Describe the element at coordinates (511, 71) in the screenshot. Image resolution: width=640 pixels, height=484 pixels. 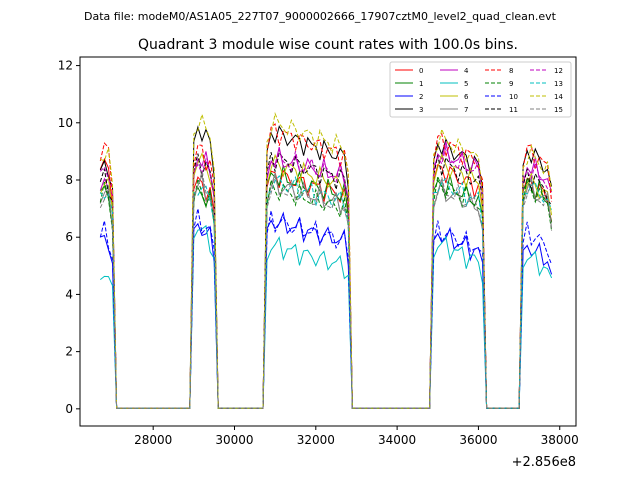
I see `legend-label-8: 8` at that location.